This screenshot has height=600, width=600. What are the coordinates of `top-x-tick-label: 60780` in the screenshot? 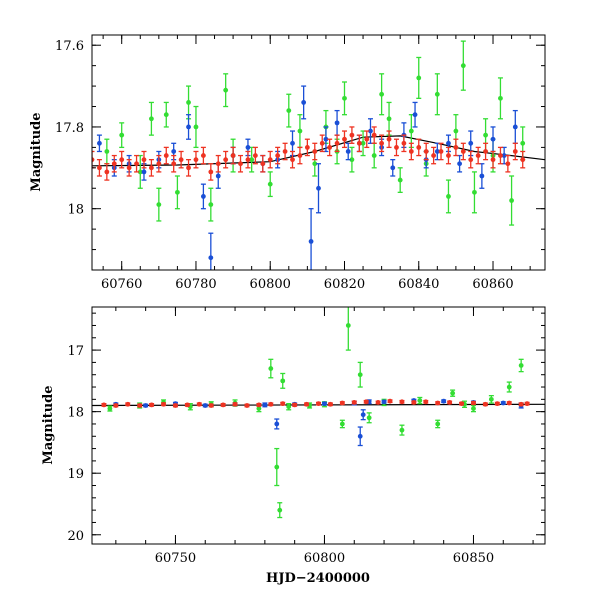 It's located at (195, 284).